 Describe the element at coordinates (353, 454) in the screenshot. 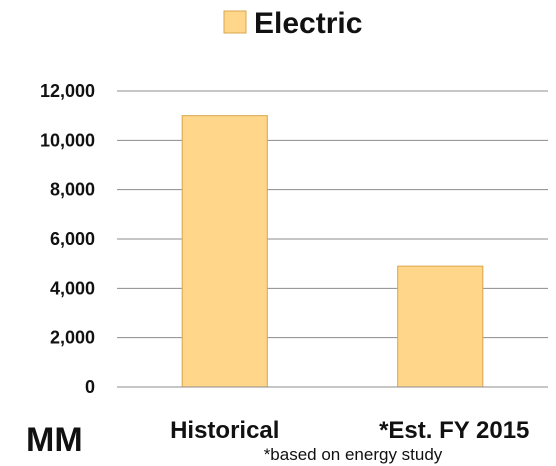

I see `footnote: *based on energy study` at that location.